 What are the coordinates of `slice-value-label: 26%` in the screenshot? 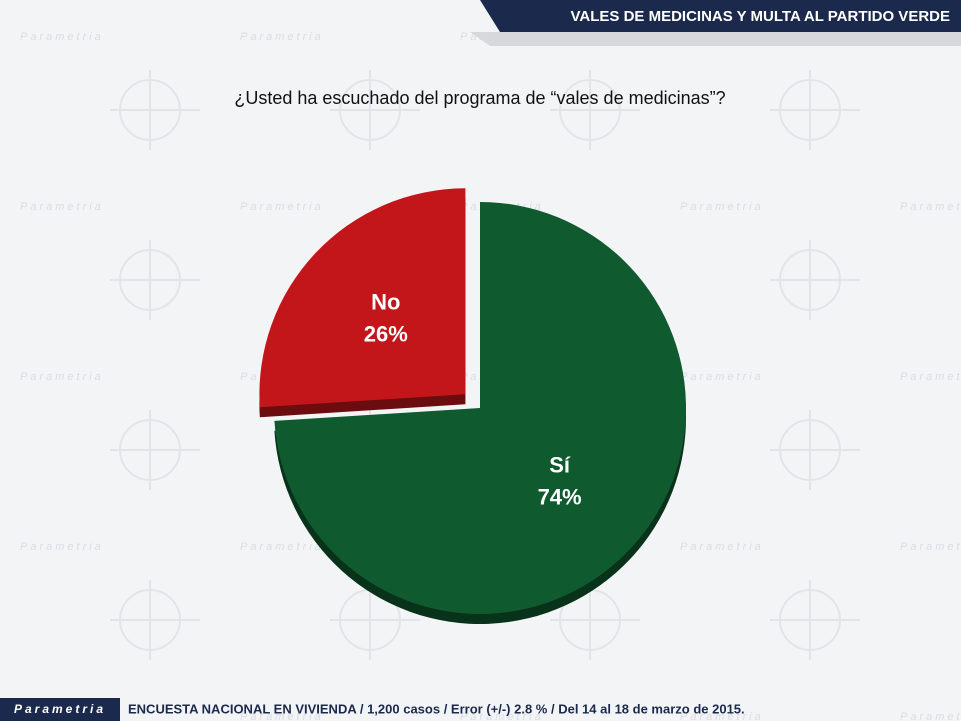 It's located at (386, 333).